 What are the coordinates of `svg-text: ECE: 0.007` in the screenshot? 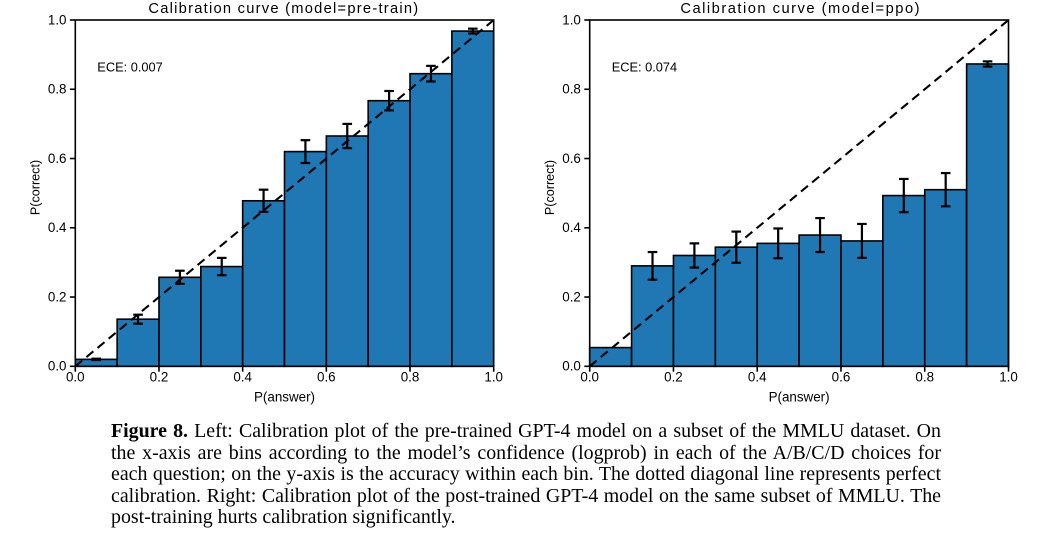 It's located at (129, 67).